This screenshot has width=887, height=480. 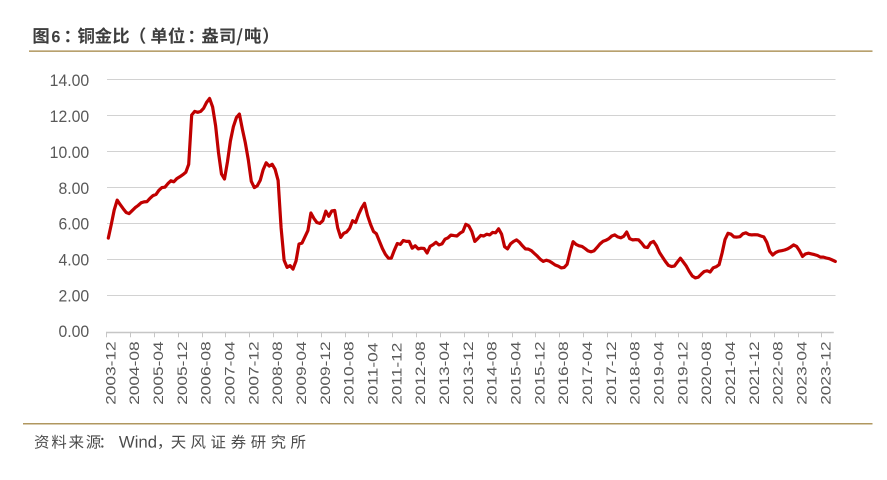 What do you see at coordinates (421, 373) in the screenshot?
I see `svg-text: 2012-08` at bounding box center [421, 373].